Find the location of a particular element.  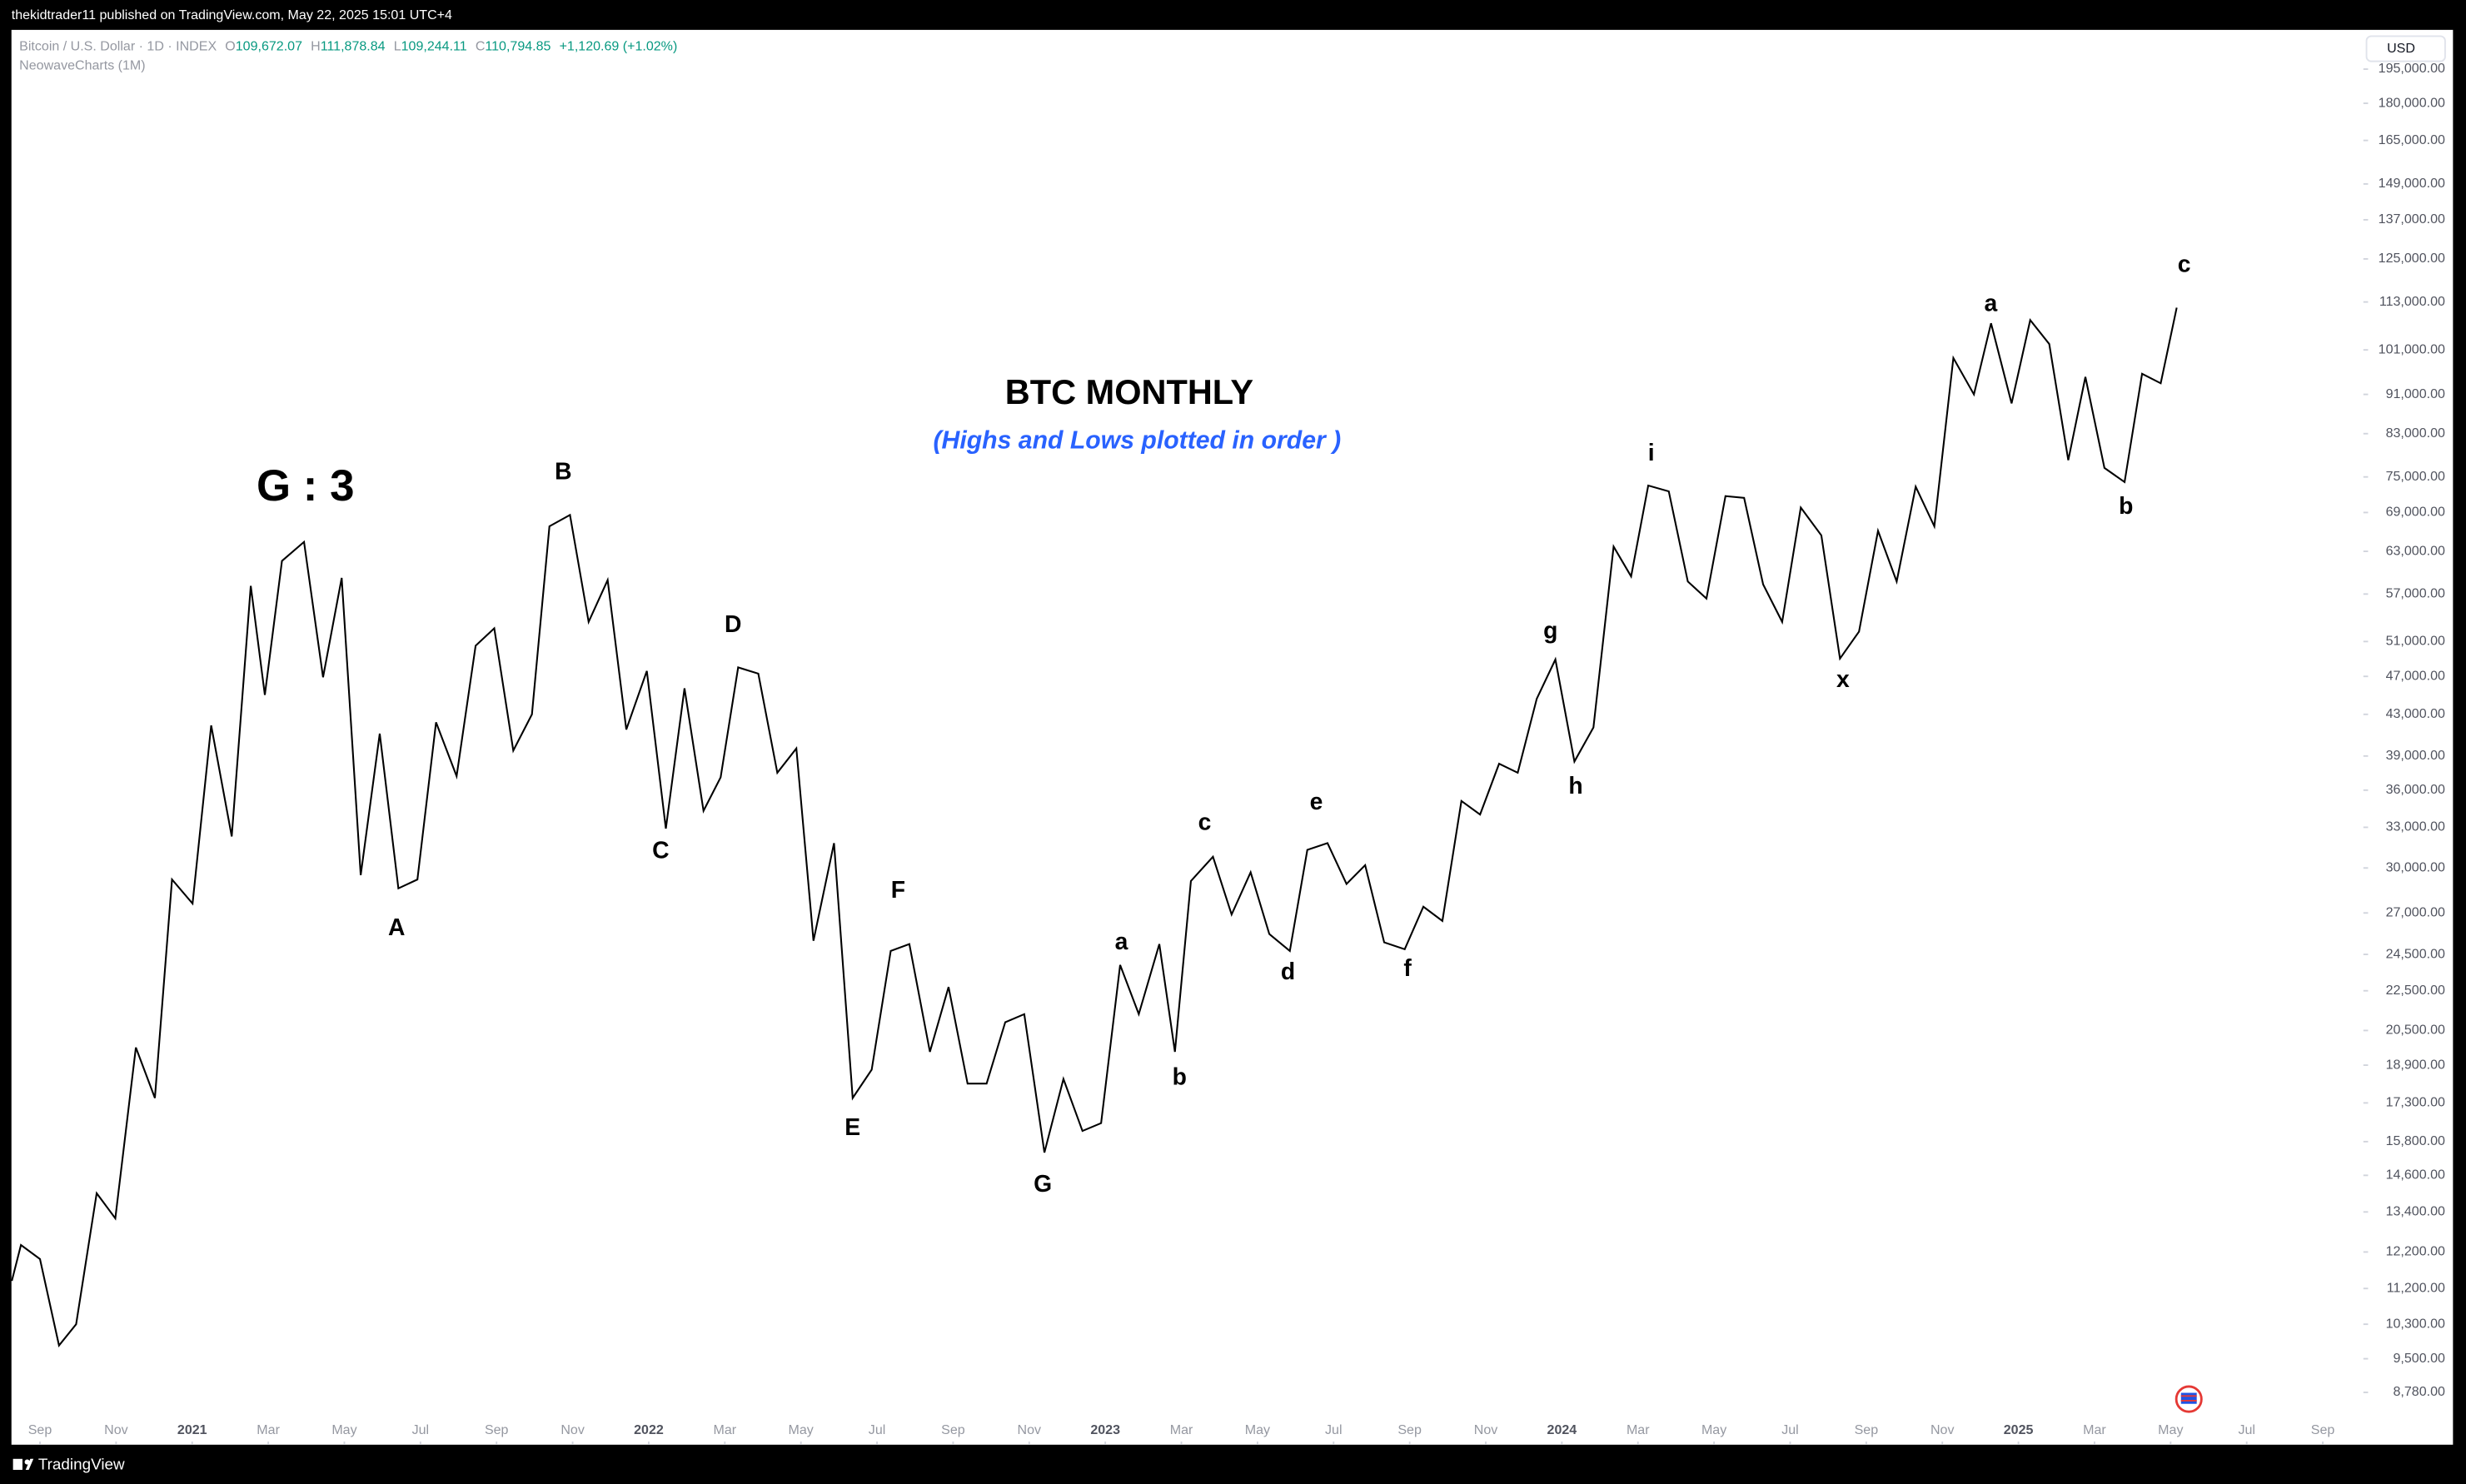

wave-label: B is located at coordinates (563, 471).